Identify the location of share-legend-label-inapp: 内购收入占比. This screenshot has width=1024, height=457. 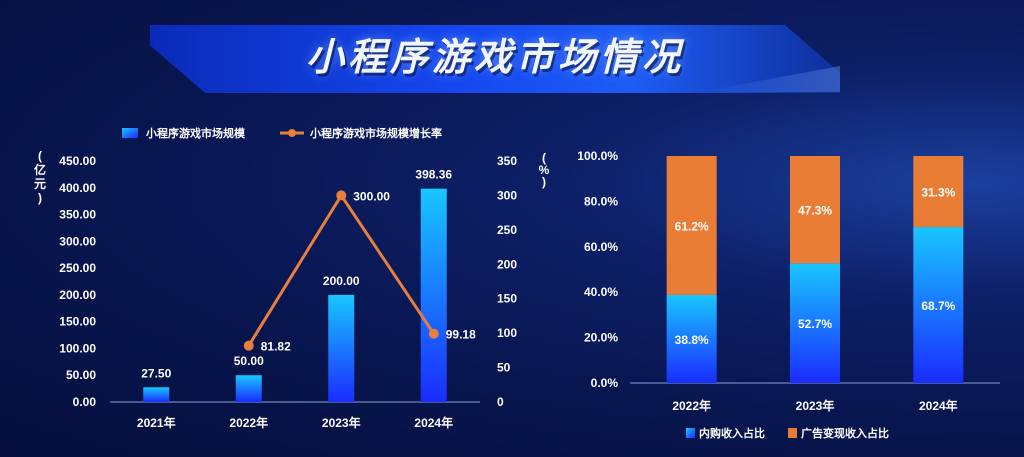
(732, 433).